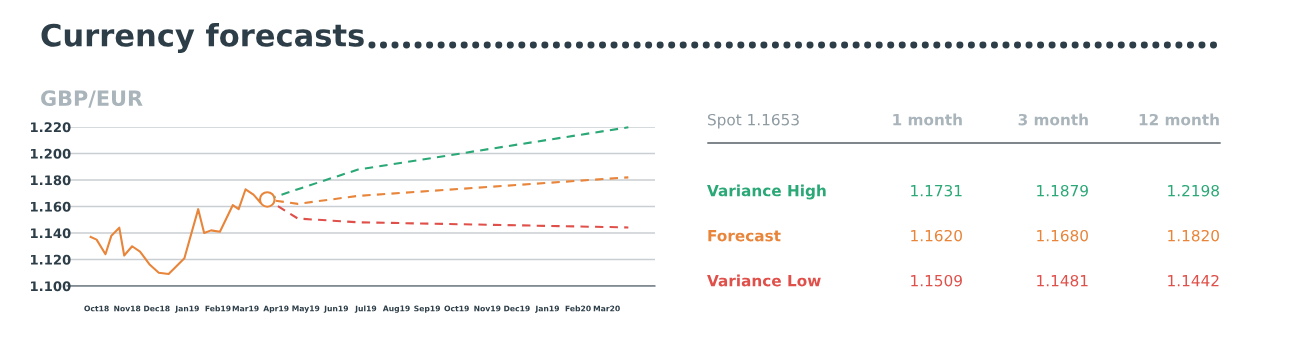 This screenshot has height=359, width=1300. Describe the element at coordinates (50, 259) in the screenshot. I see `y-tick-label: 1.120` at that location.